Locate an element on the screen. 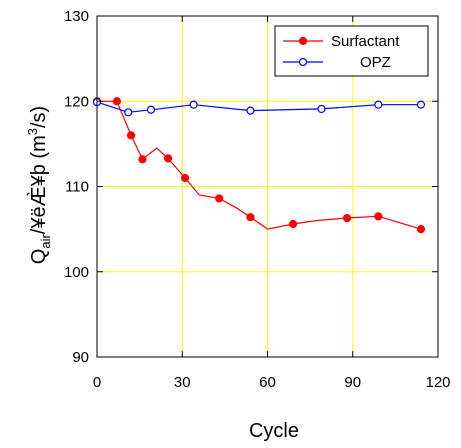 The width and height of the screenshot is (461, 448). x-tick-label: 0 is located at coordinates (97, 382).